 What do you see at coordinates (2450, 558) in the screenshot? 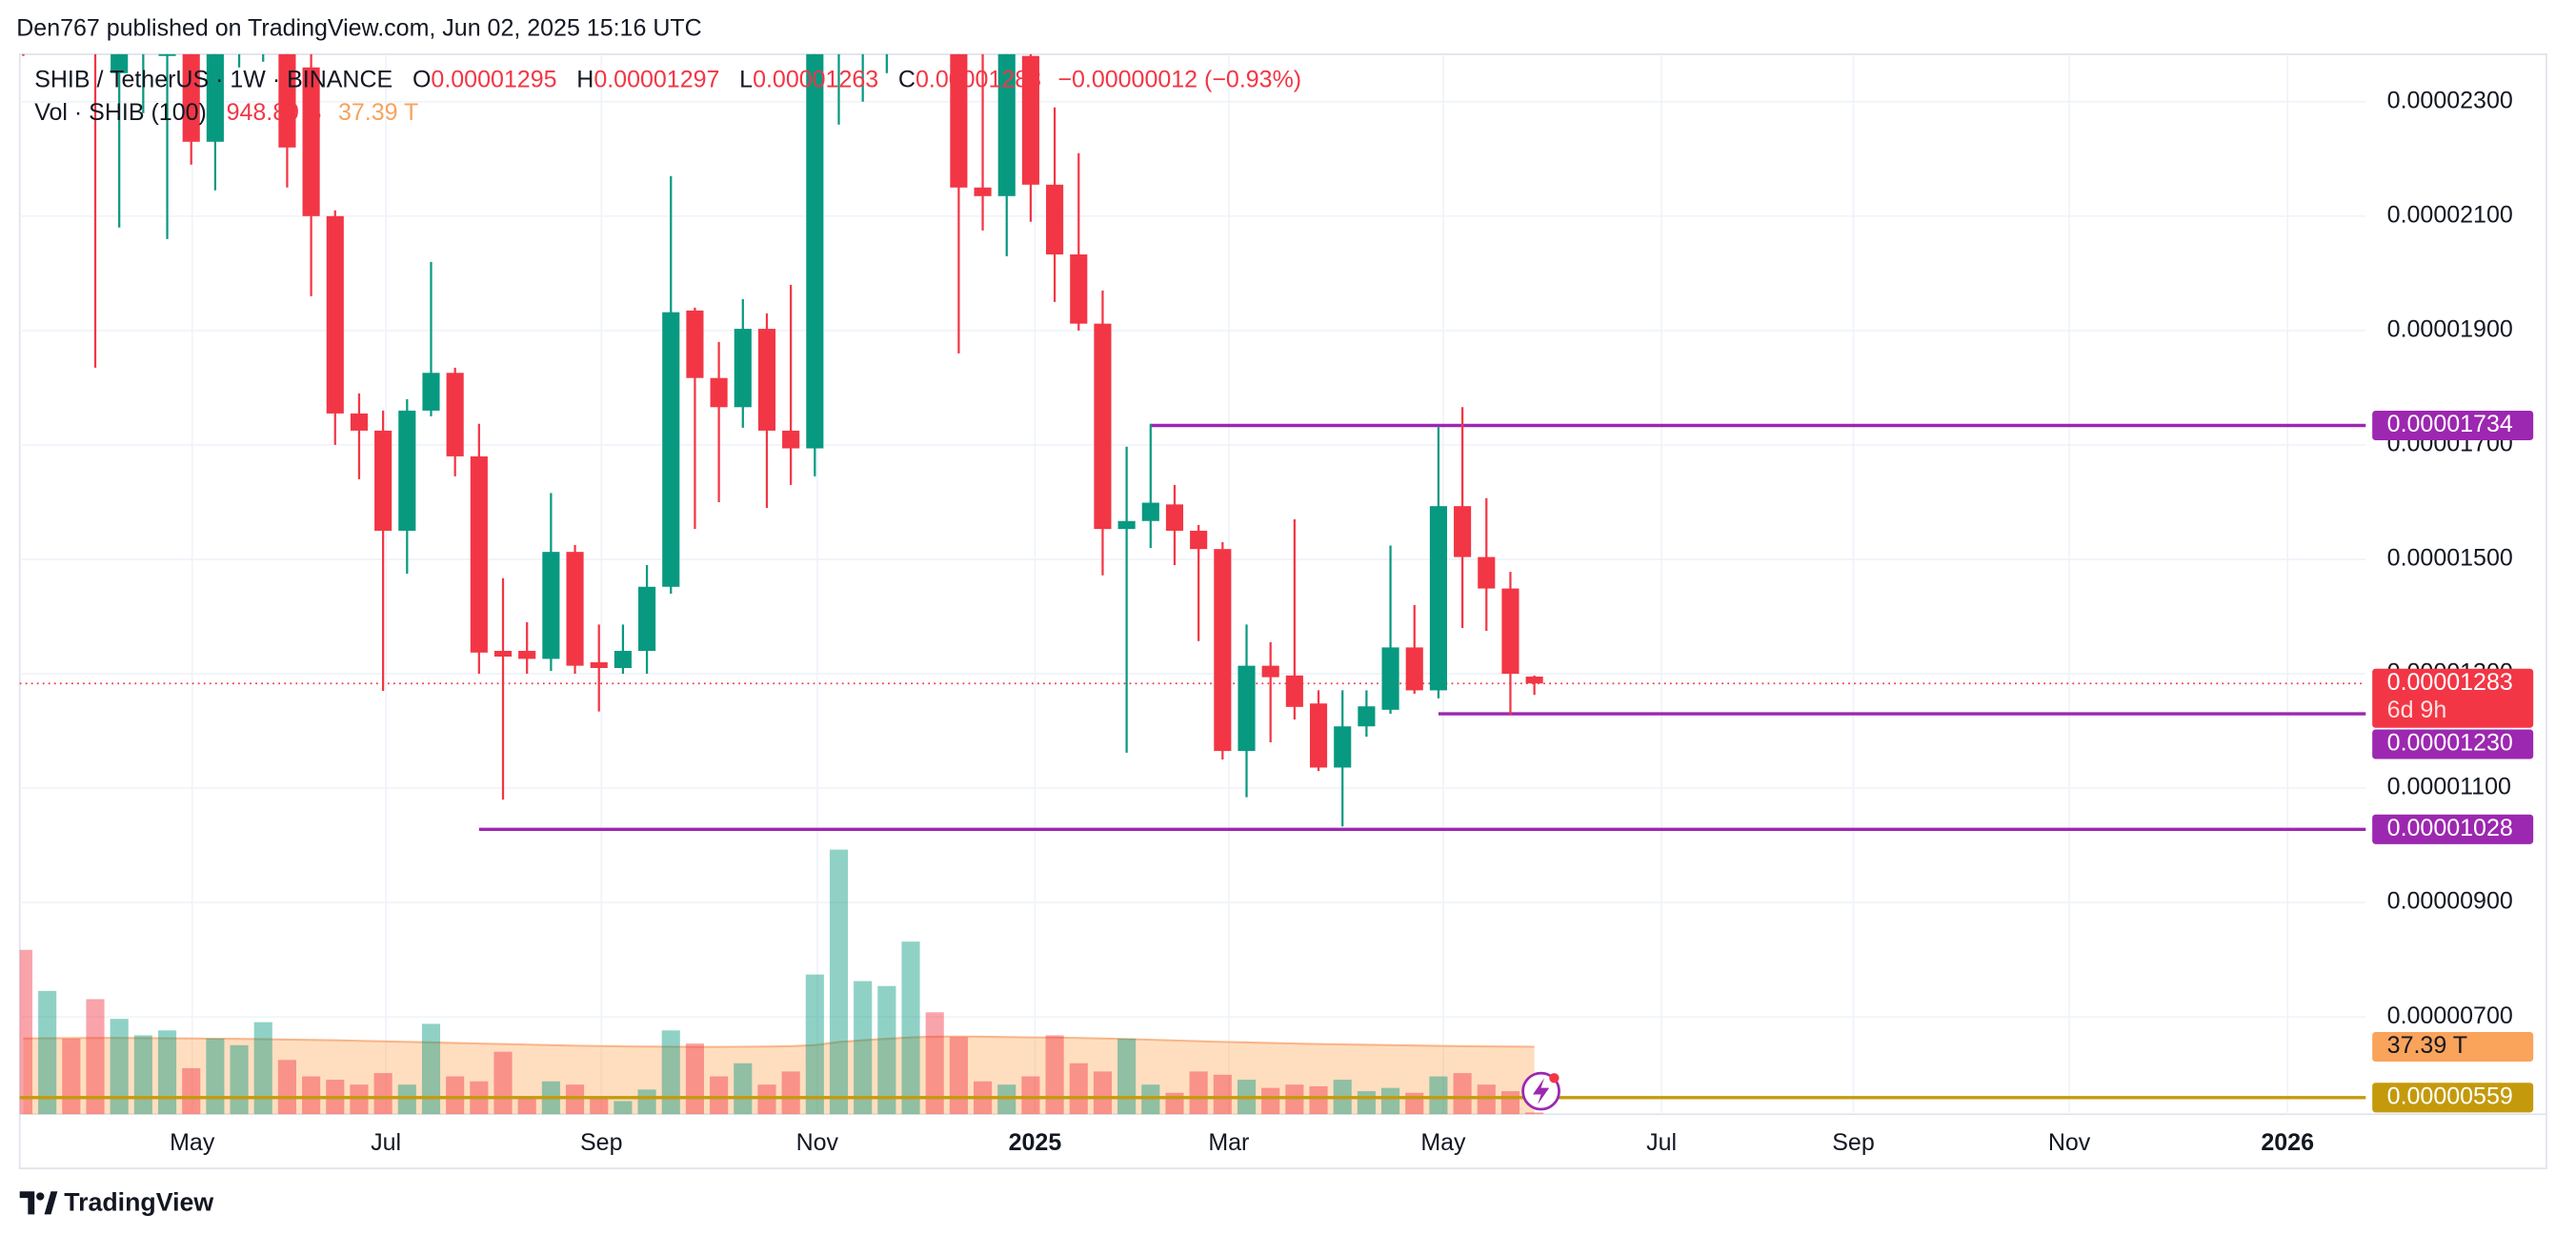
I see `y-tick-label: 0.00001500` at bounding box center [2450, 558].